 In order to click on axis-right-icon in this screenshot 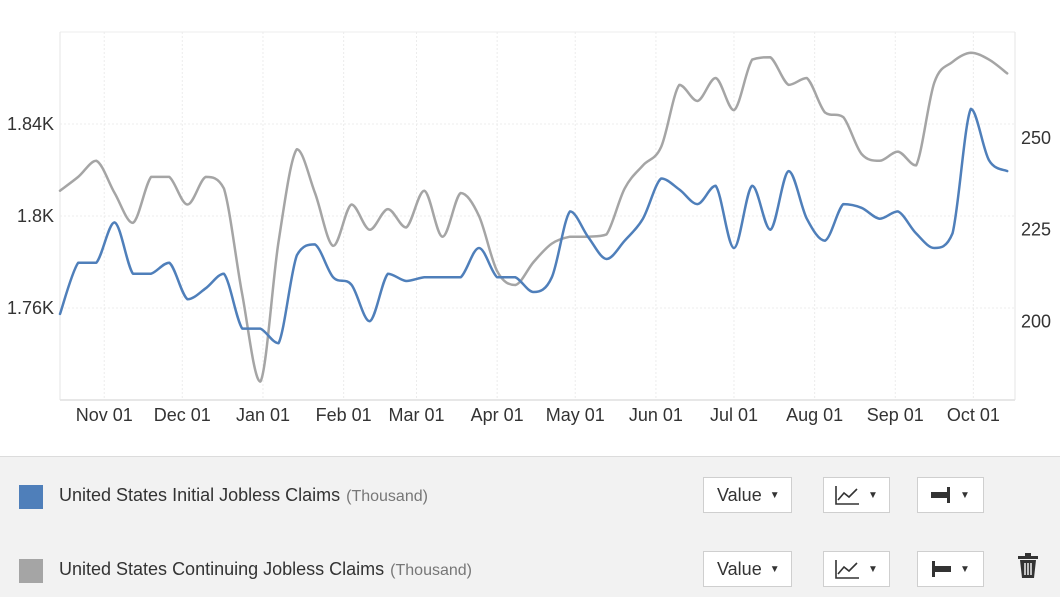, I will do `click(940, 495)`.